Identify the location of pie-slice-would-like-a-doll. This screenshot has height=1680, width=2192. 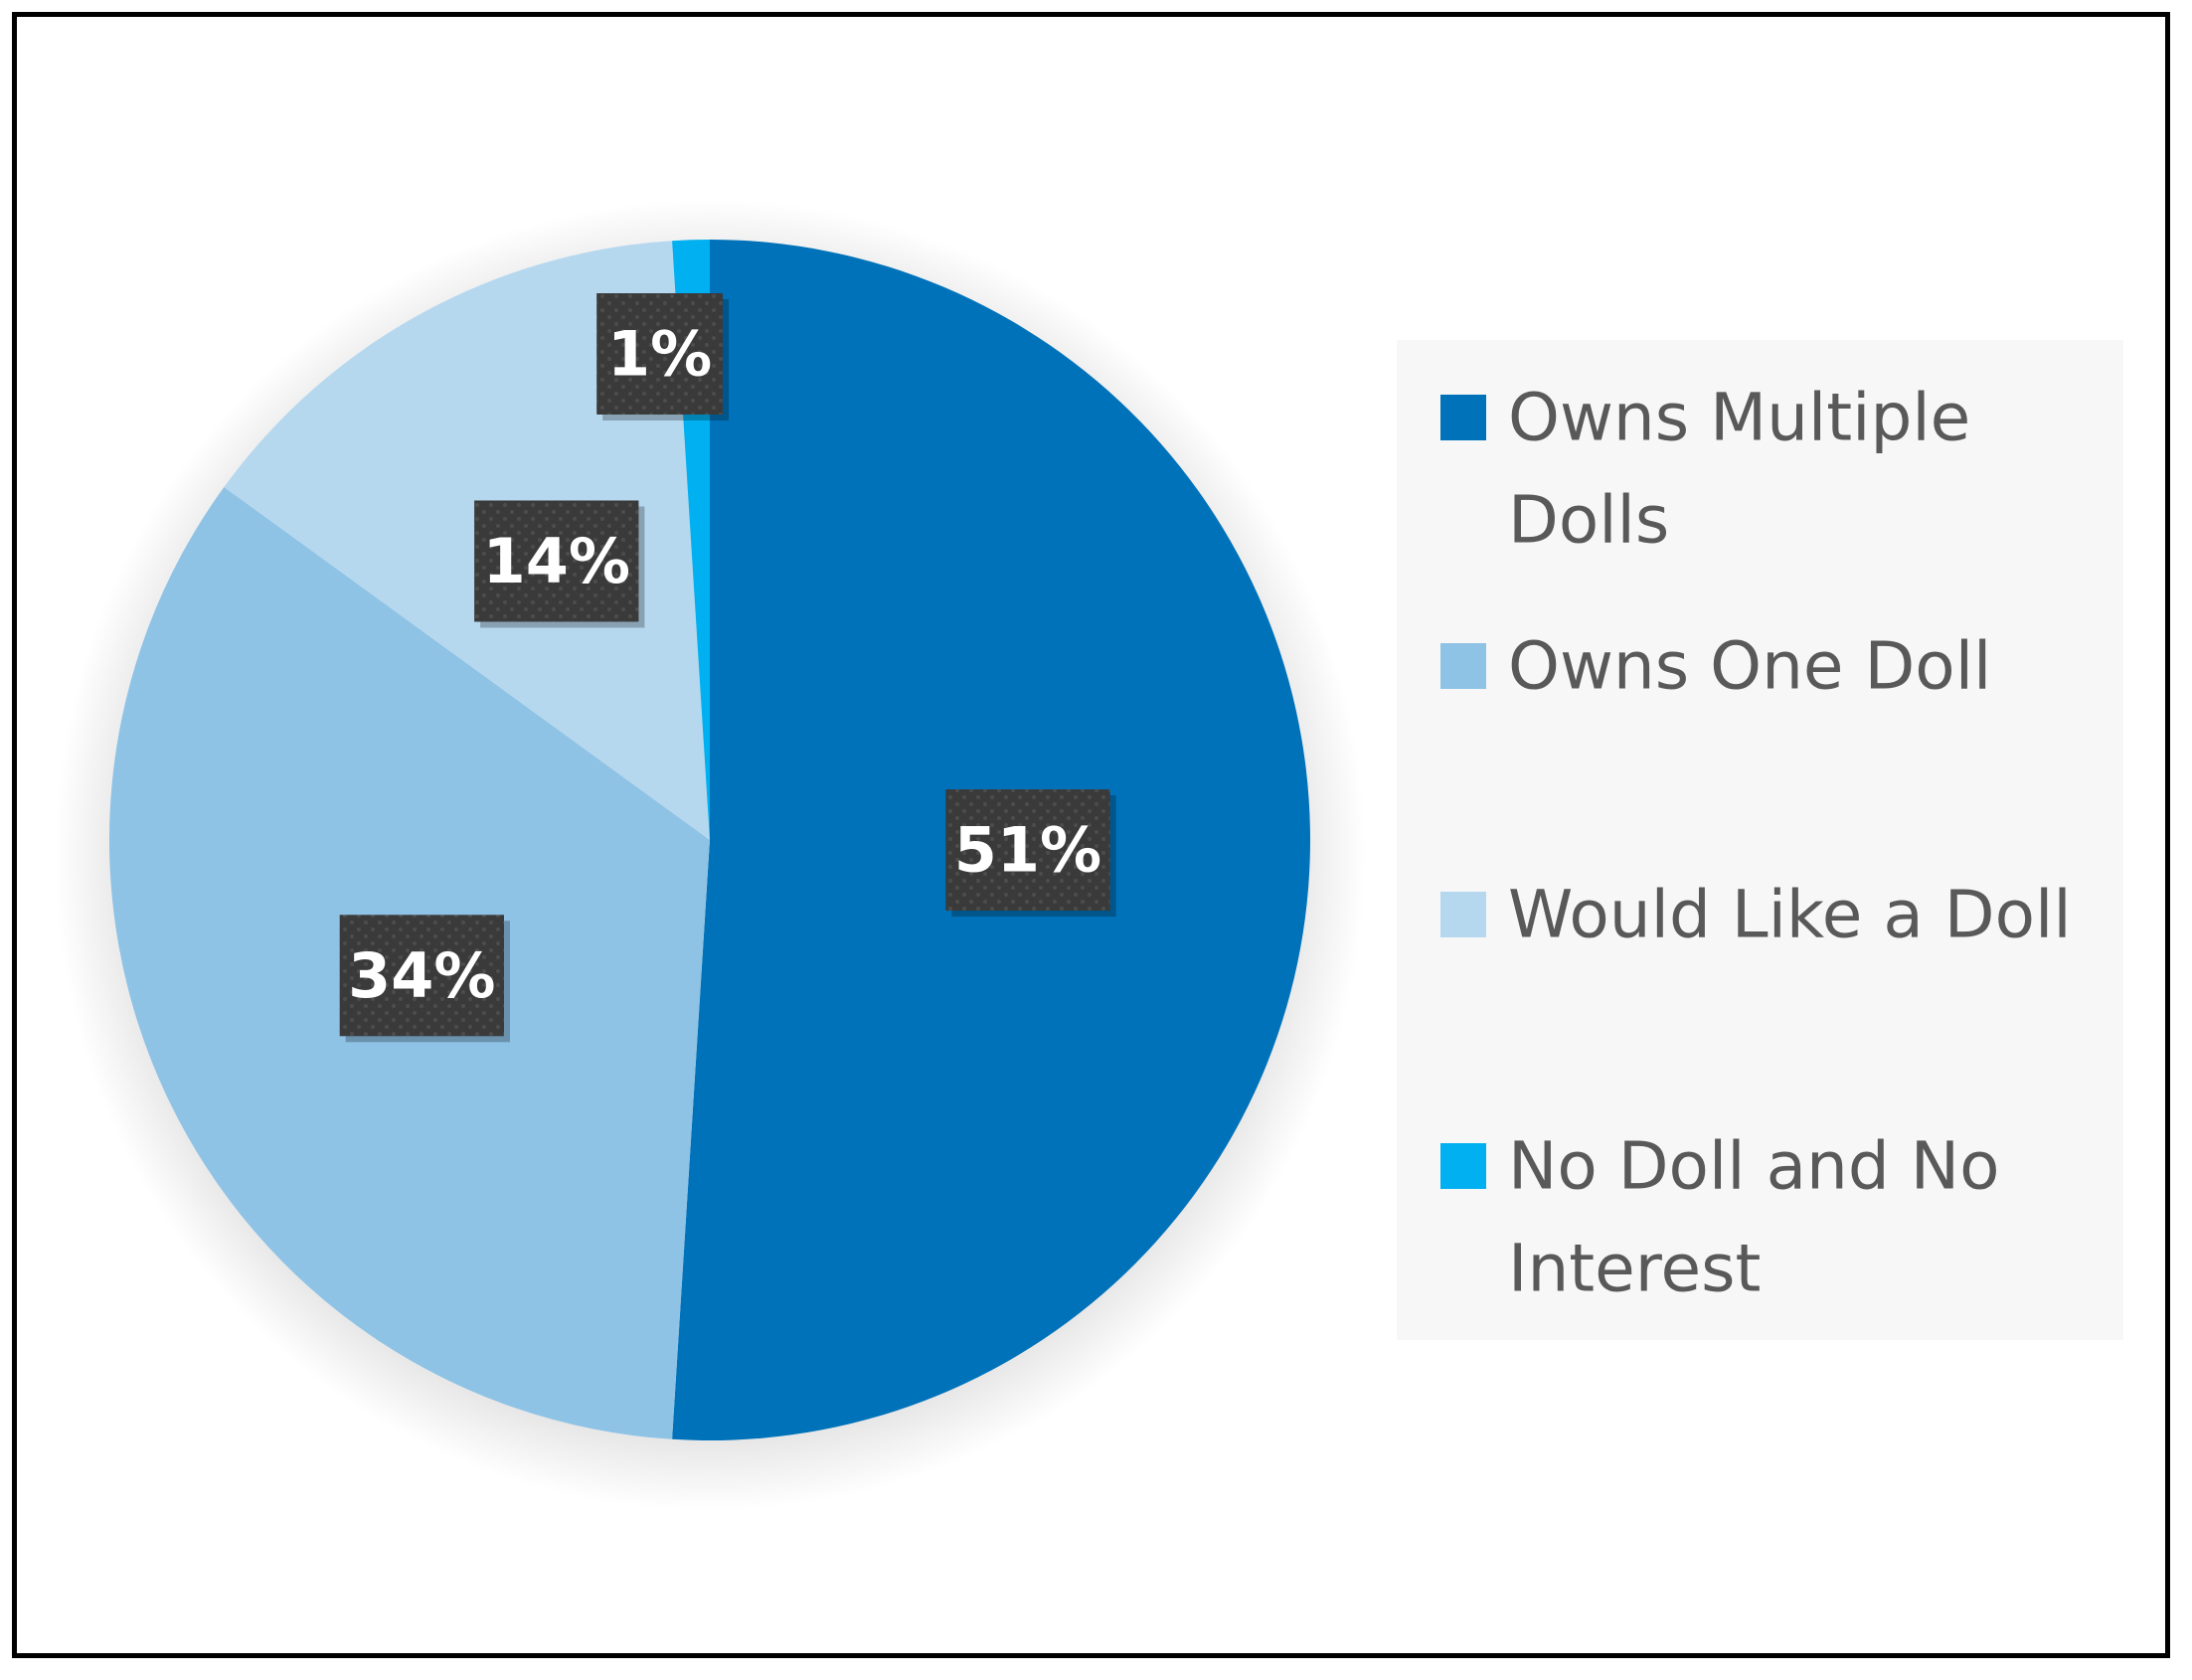
(467, 541).